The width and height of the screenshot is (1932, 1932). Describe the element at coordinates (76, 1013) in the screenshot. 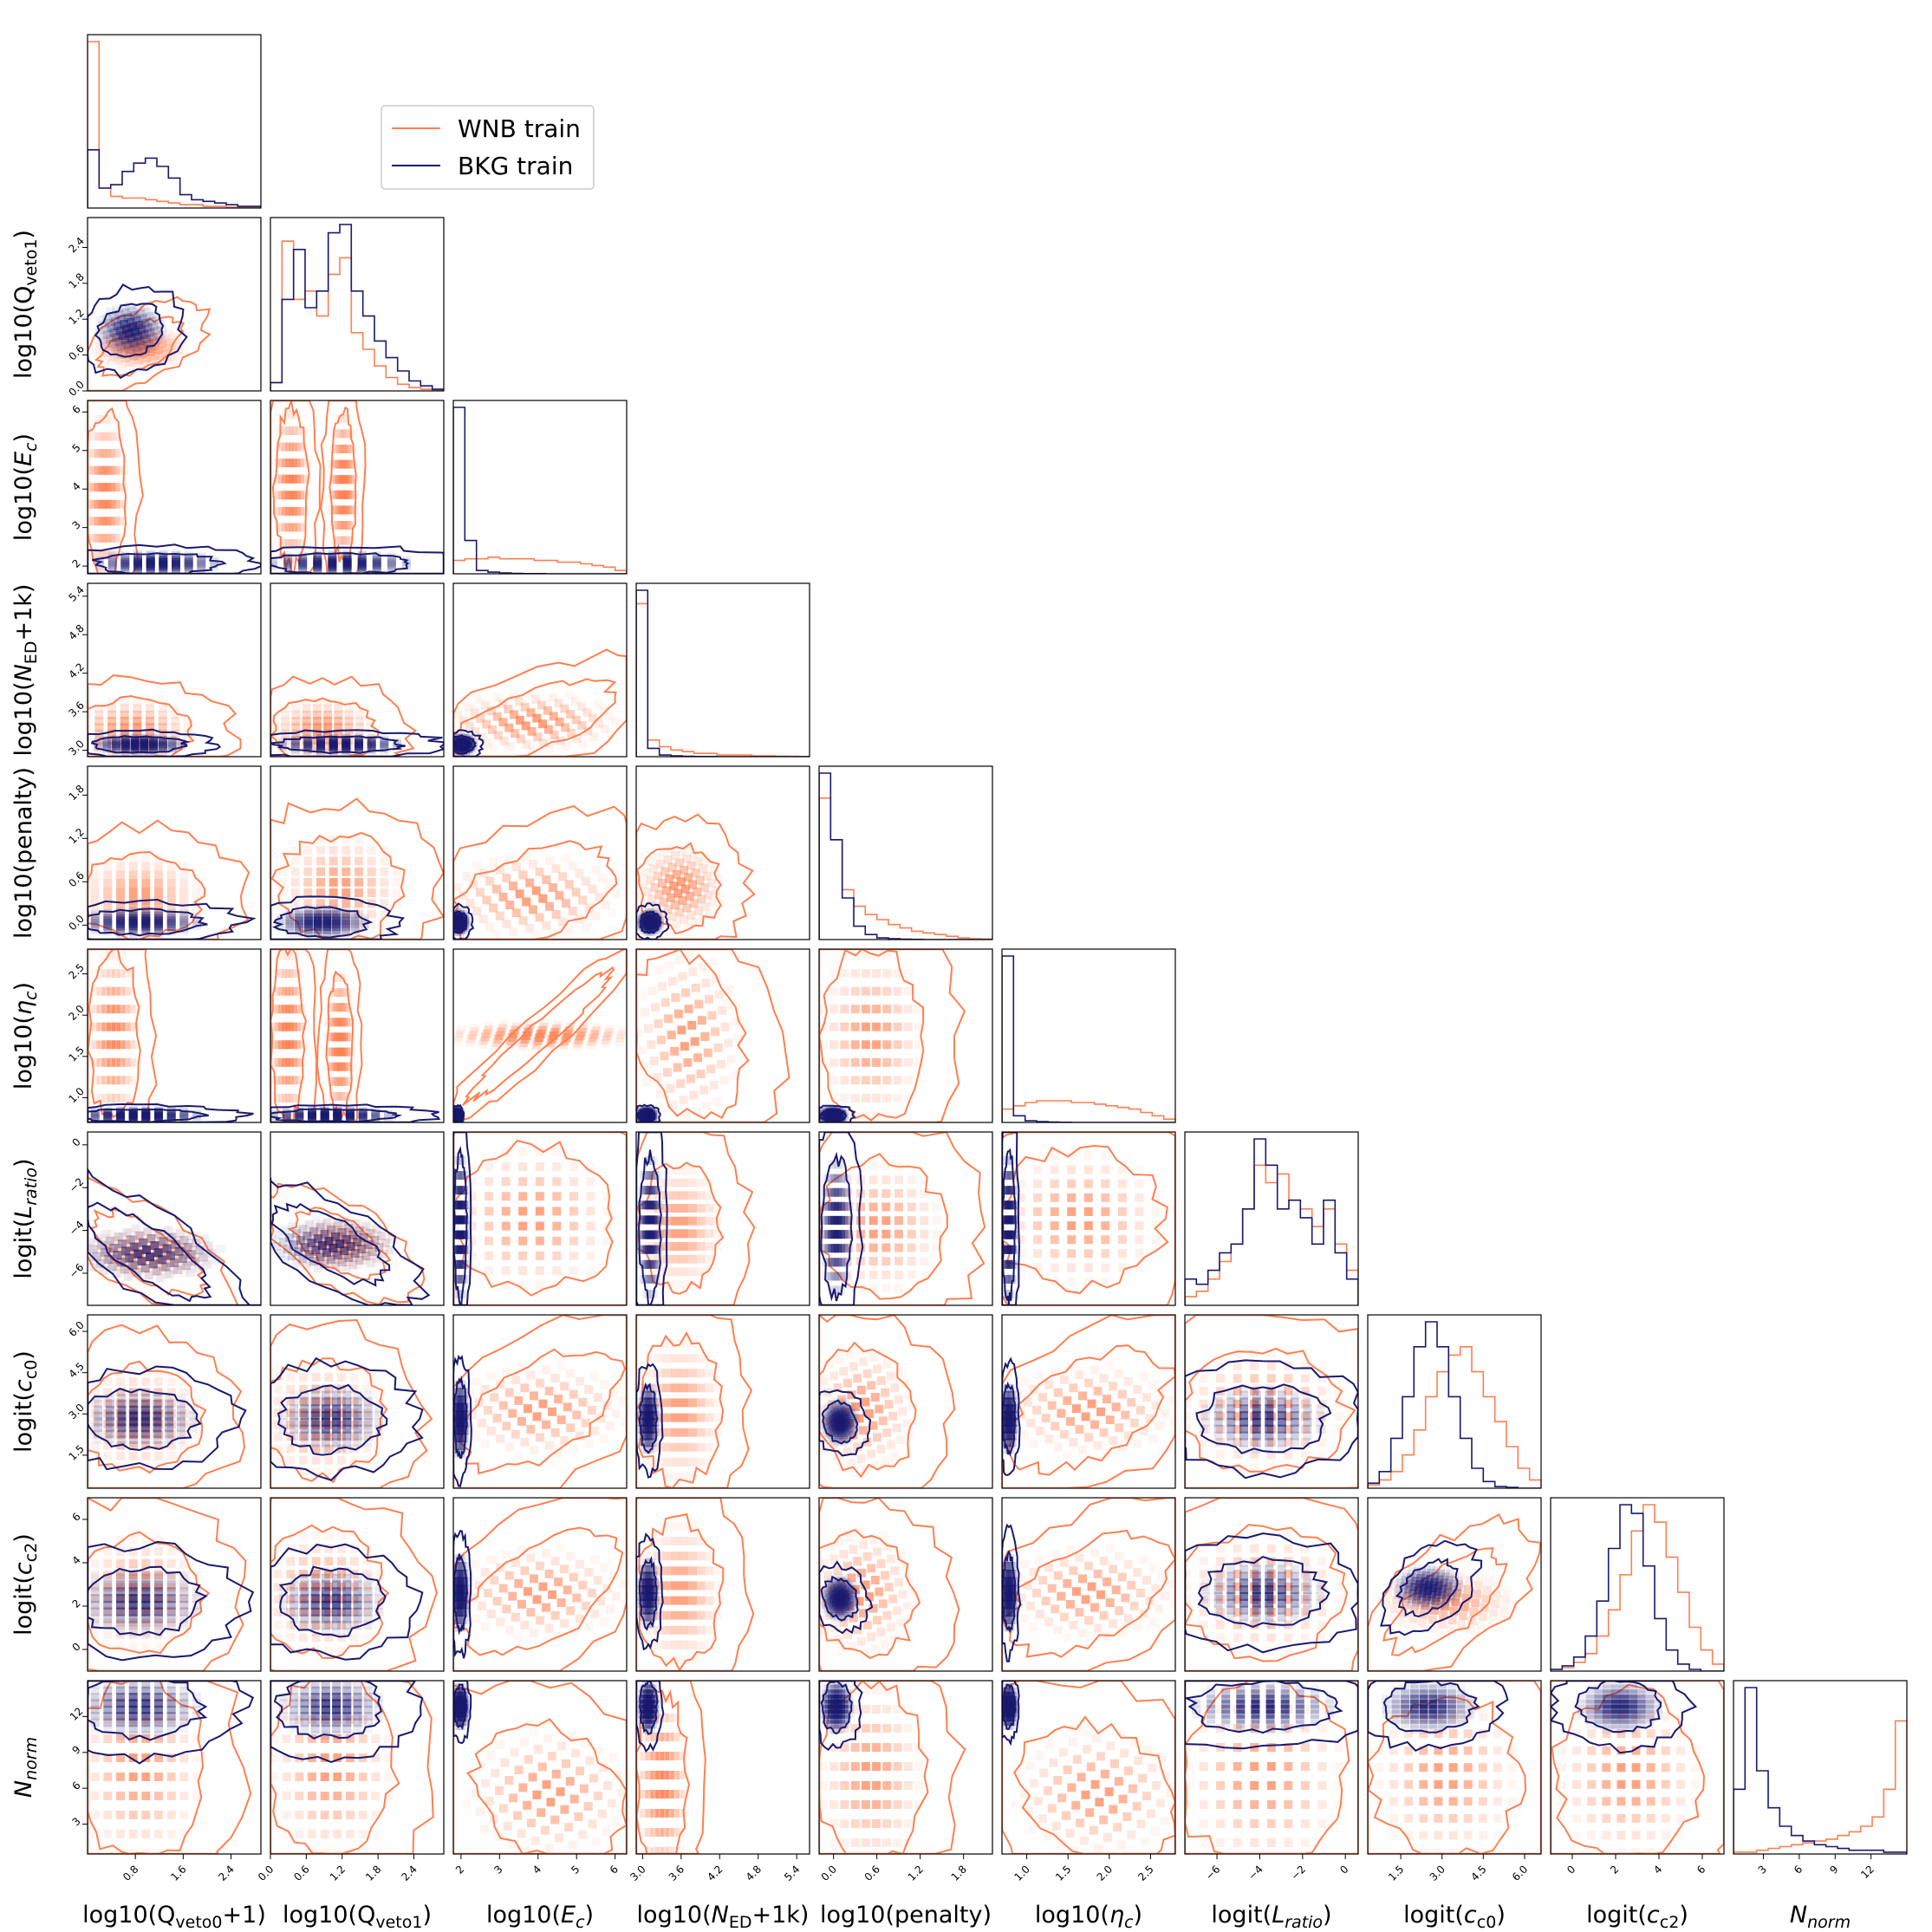

I see `y-tick-label: 2.0` at that location.